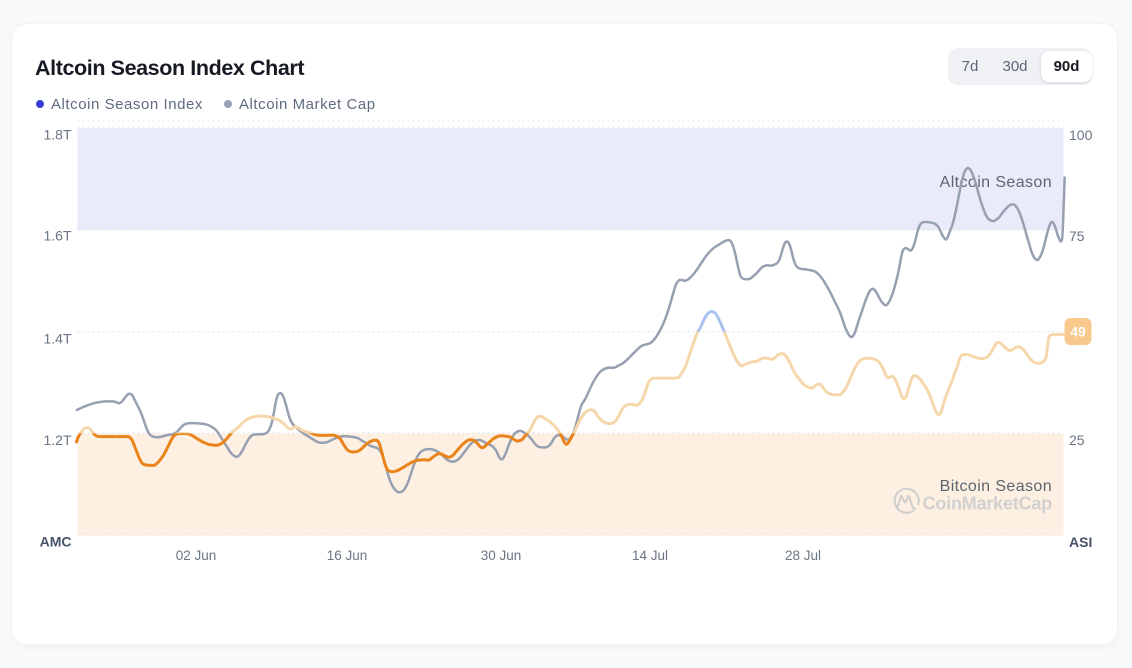 The width and height of the screenshot is (1132, 668). I want to click on svg-text: 75, so click(1077, 236).